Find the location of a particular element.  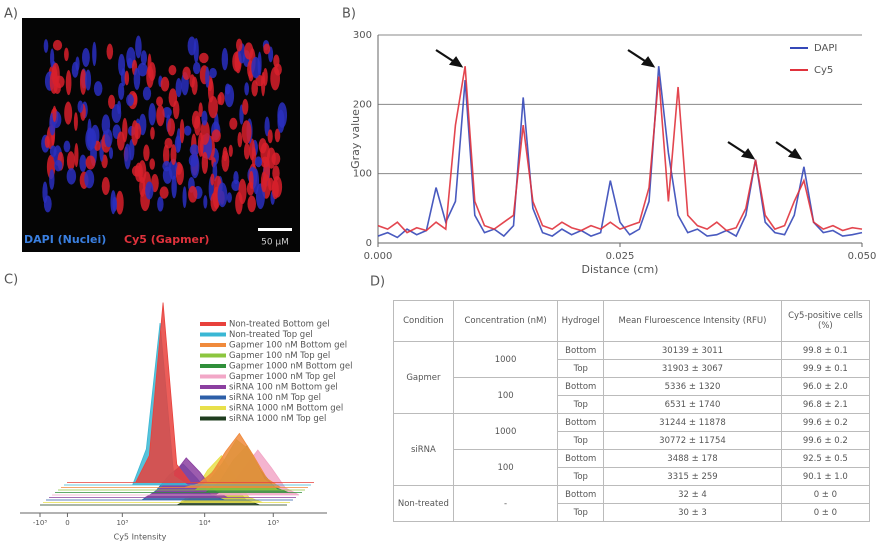

table-cell: 30772 ± 11754 is located at coordinates (692, 440).